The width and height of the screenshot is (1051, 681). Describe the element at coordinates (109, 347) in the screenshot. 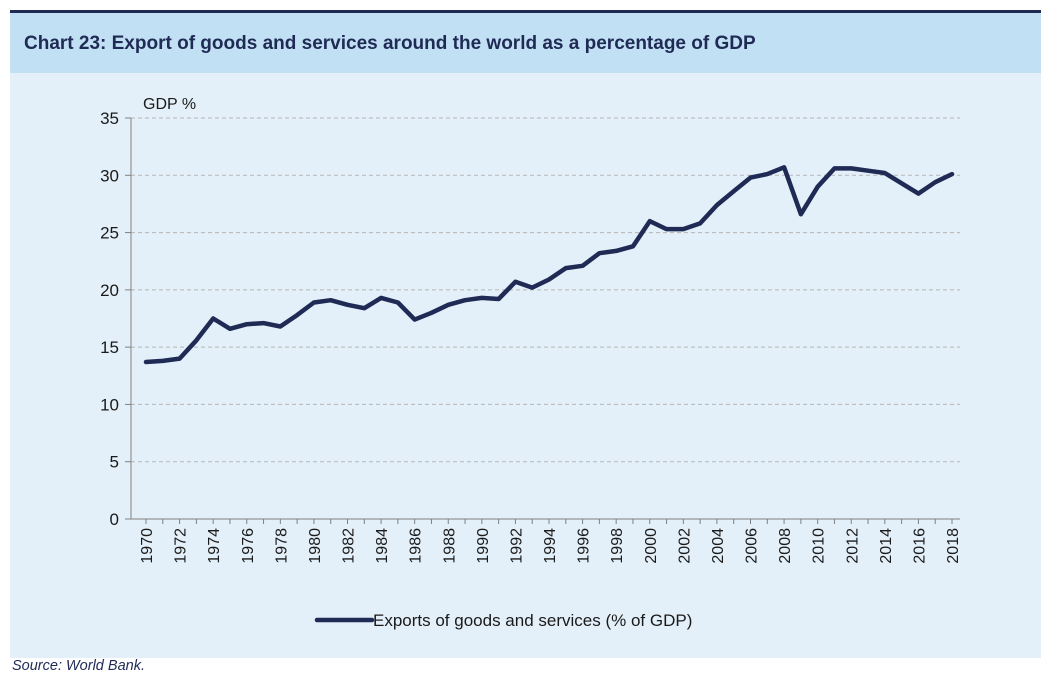

I see `y-tick-label: 15` at that location.